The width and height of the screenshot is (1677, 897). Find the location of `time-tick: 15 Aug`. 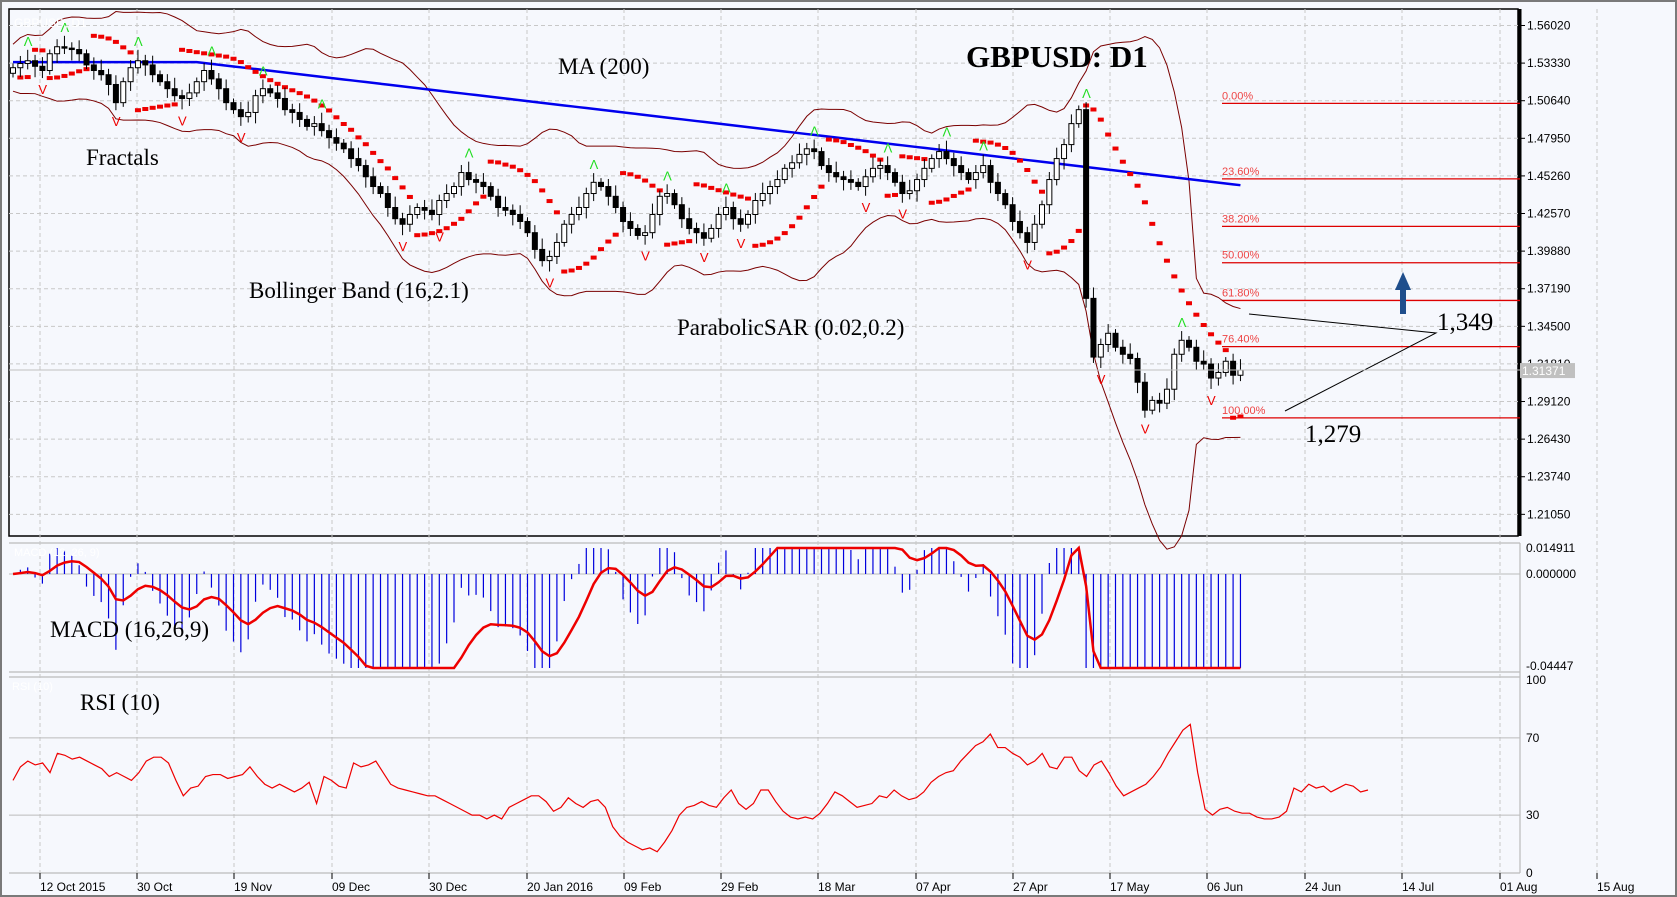

time-tick: 15 Aug is located at coordinates (1615, 887).